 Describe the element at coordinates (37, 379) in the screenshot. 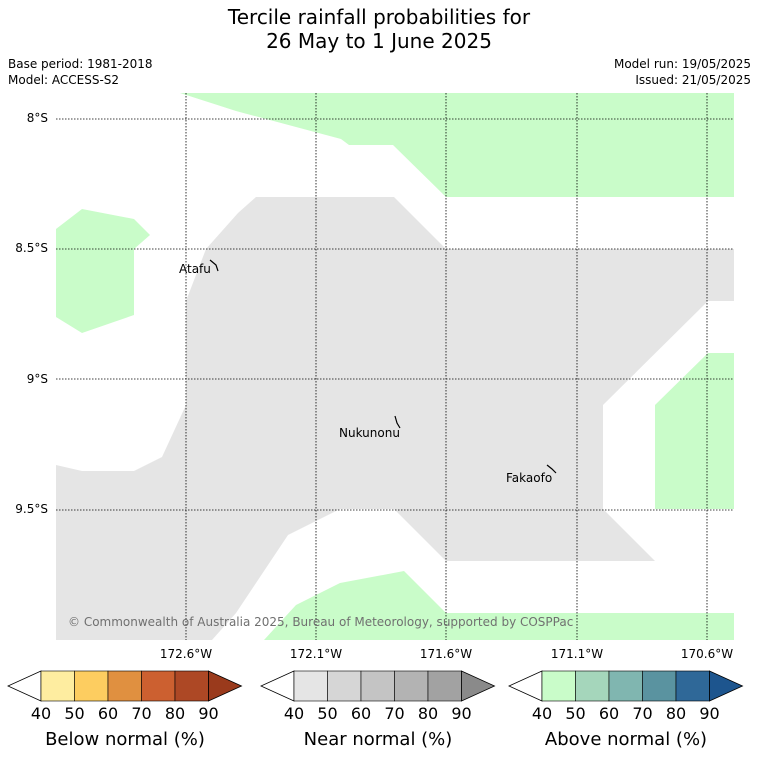

I see `lat-label-9s: 9°S` at that location.